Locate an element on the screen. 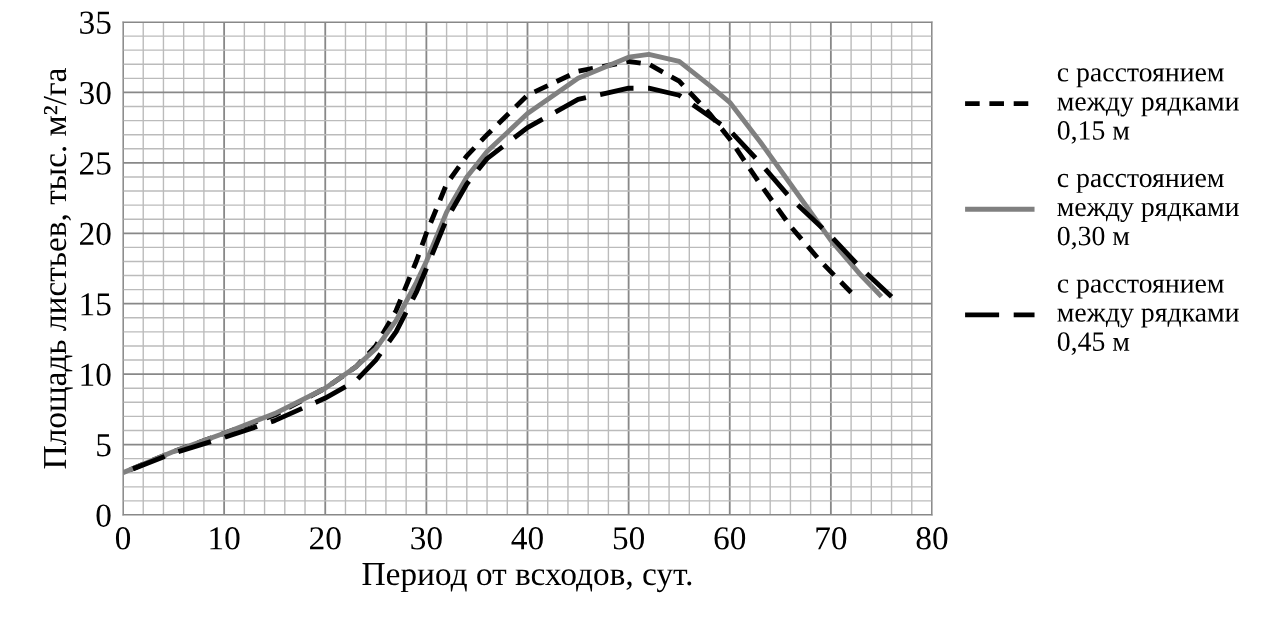 This screenshot has width=1263, height=619. y-axis-title: Площадь листьев, тыс. м²/га is located at coordinates (58, 268).